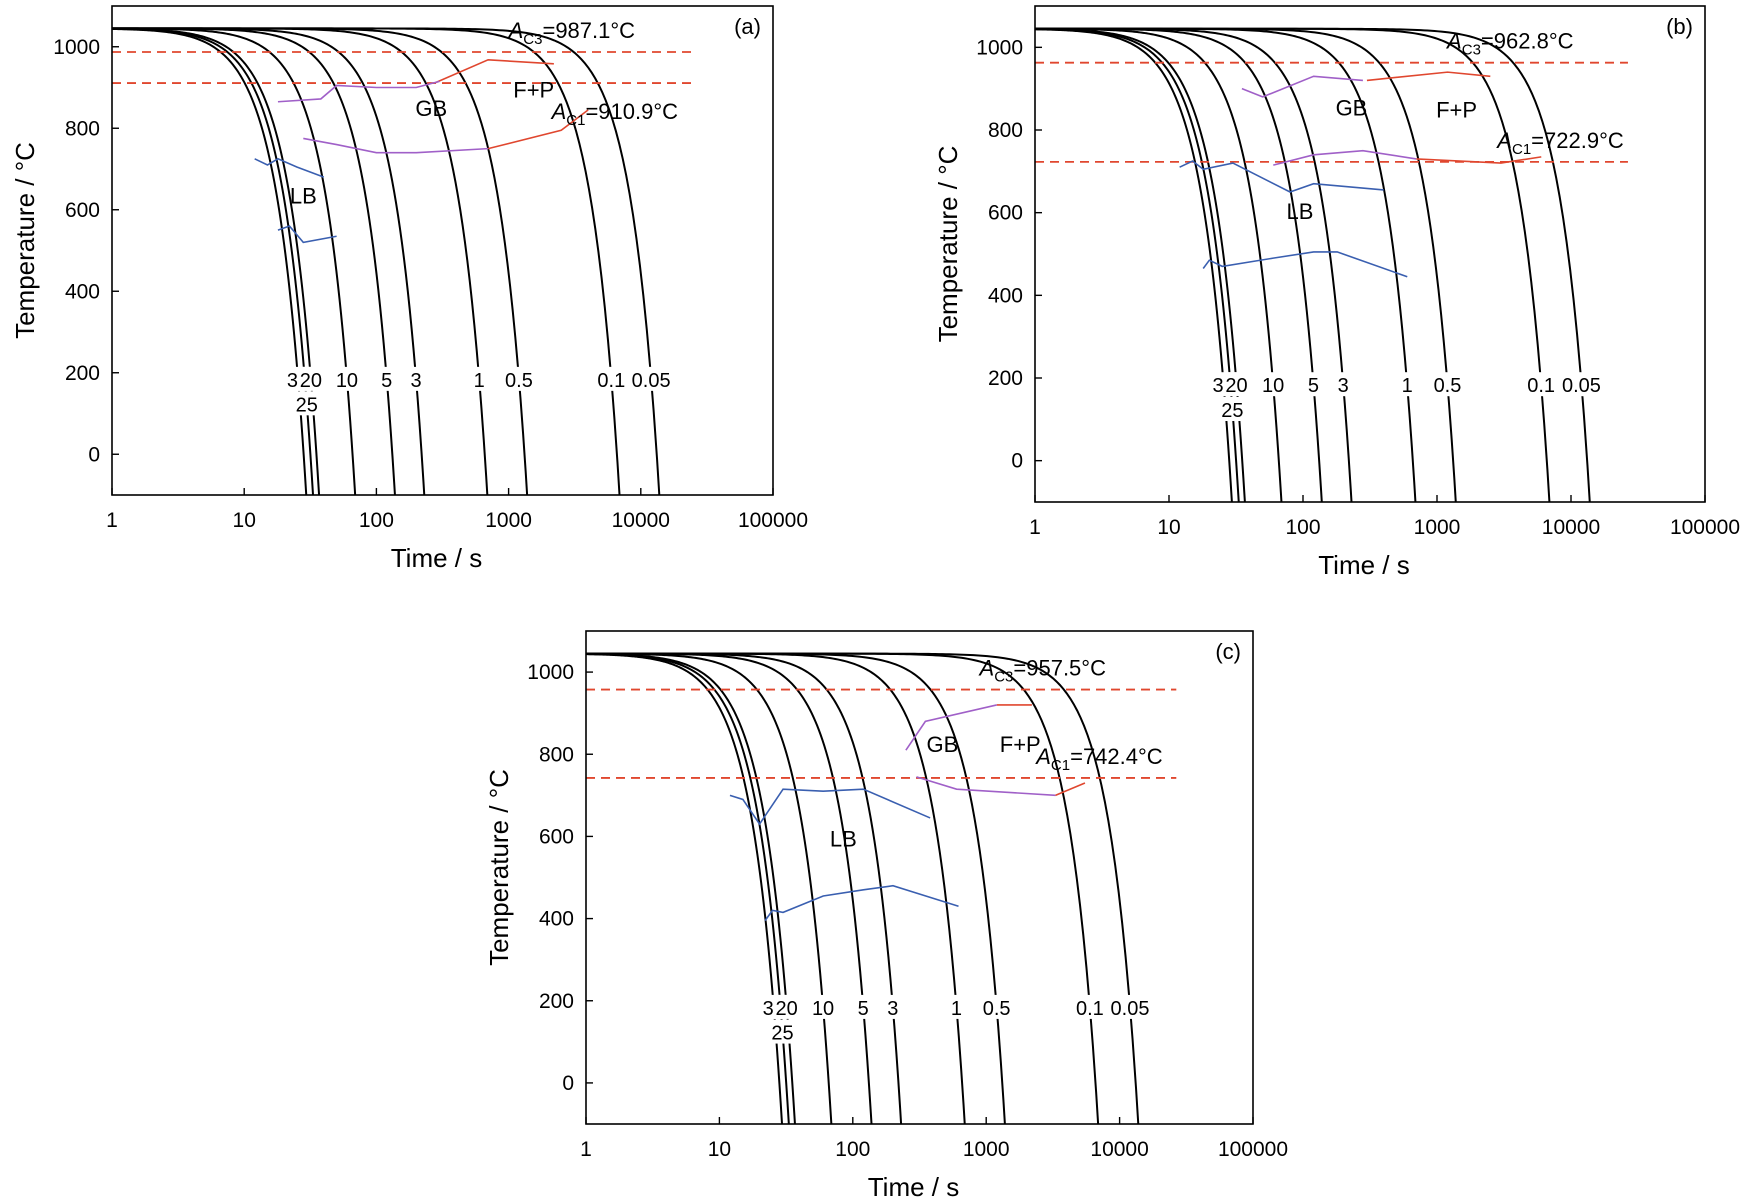  I want to click on critical-label-AC3: AC3=957.5°C, so click(1042, 671).